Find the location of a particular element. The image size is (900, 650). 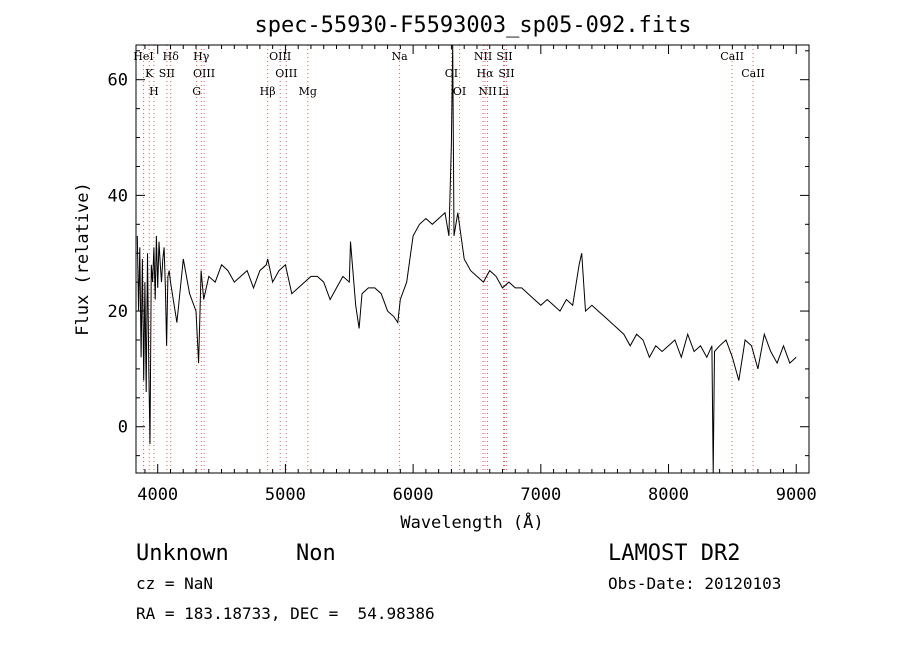

y-tick-label: 60 is located at coordinates (118, 81).